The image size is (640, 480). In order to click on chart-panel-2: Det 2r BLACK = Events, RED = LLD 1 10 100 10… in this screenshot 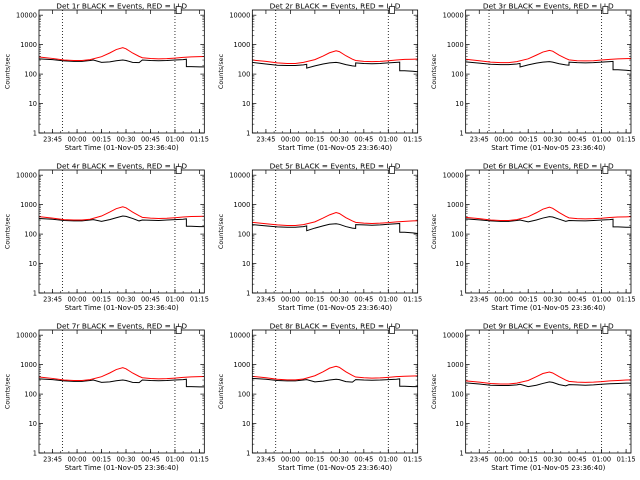, I will do `click(319, 77)`.